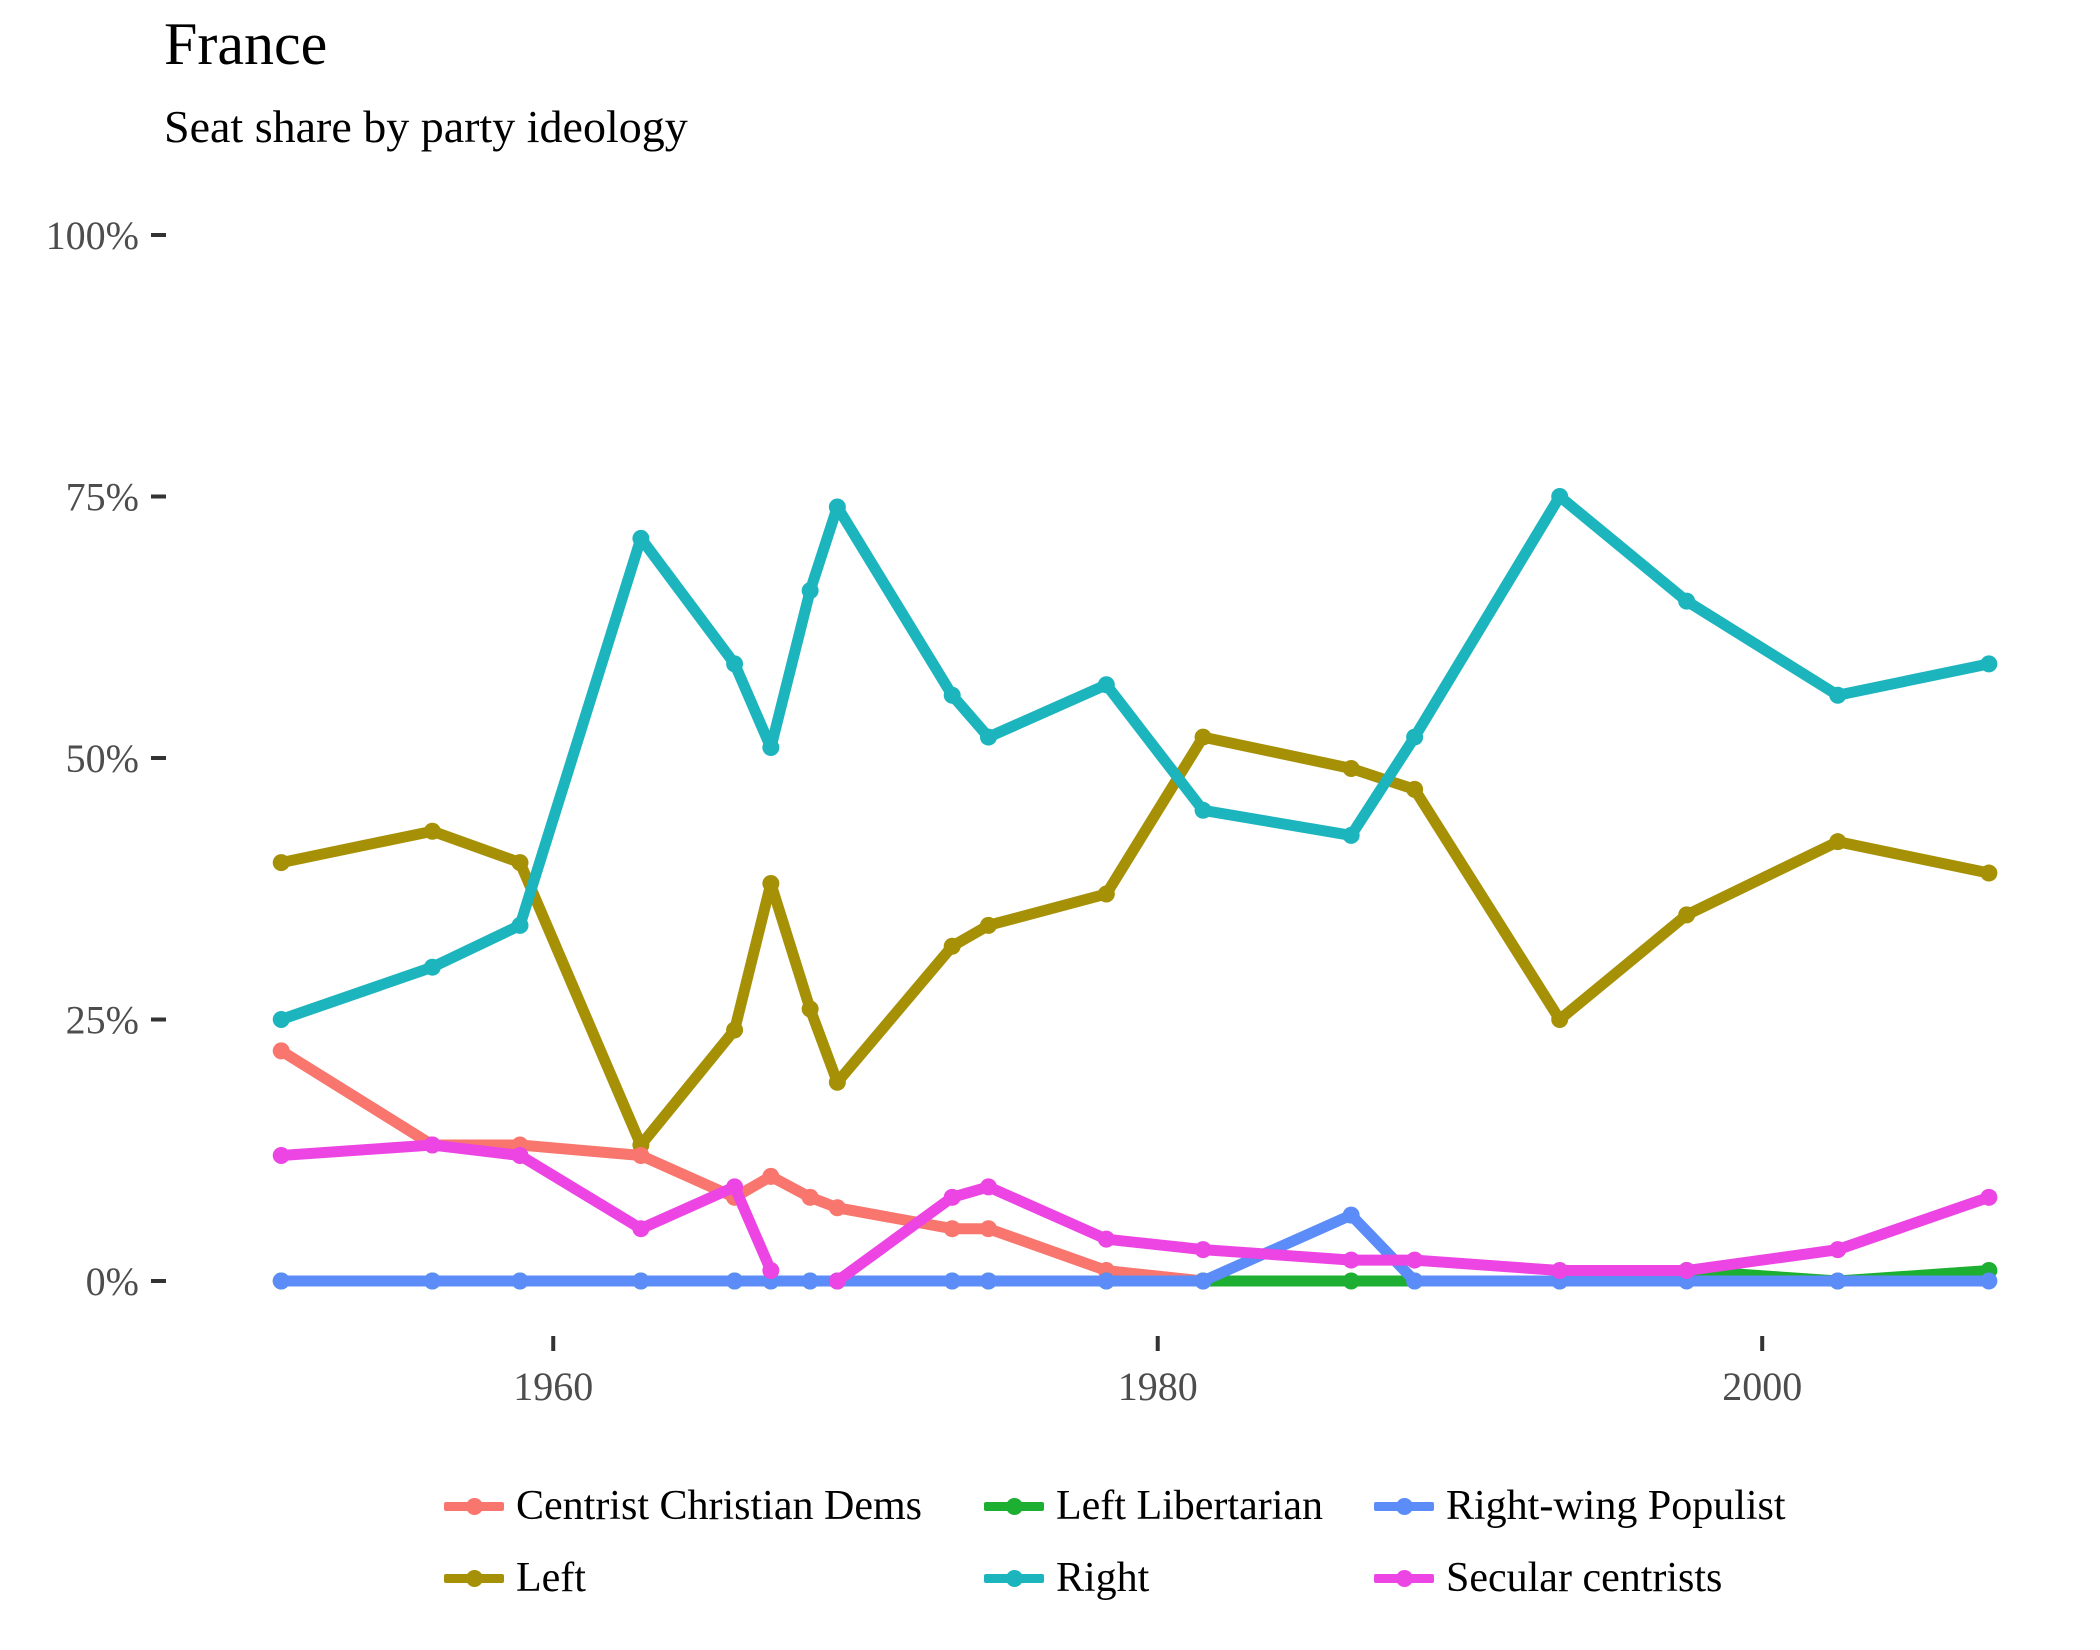 The width and height of the screenshot is (2100, 1650). Describe the element at coordinates (551, 1578) in the screenshot. I see `legend-label: Left` at that location.